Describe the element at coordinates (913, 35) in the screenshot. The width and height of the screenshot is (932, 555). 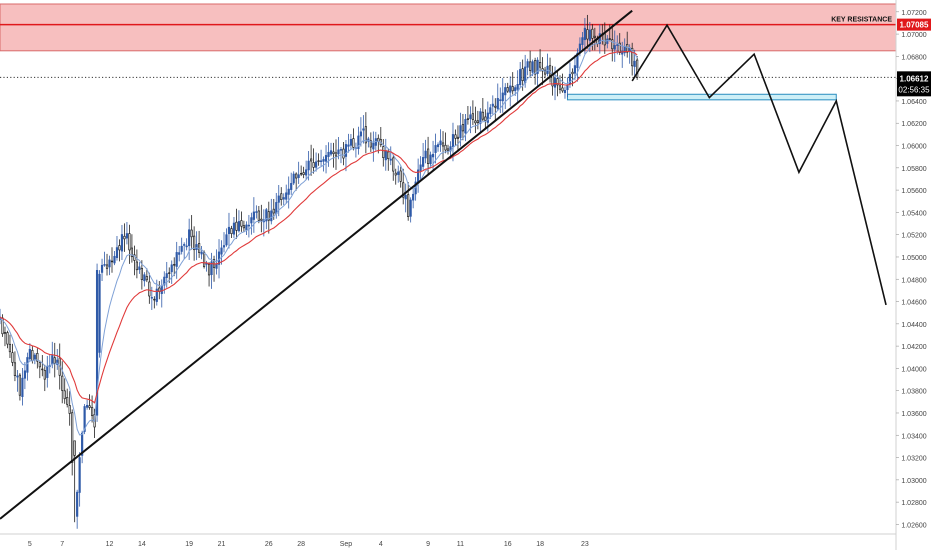
I see `price-axis-label: 1.07000` at that location.